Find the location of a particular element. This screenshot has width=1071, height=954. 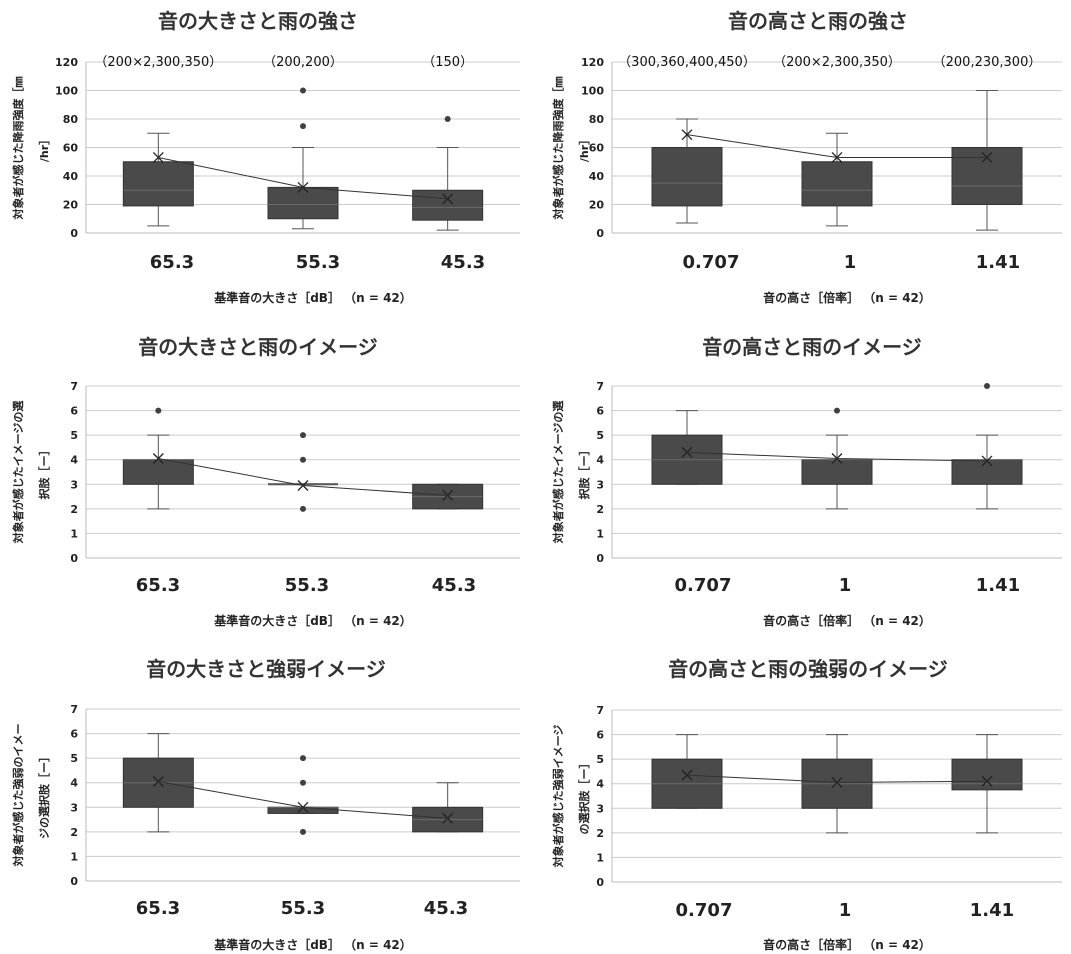

y-axis-label: 対象者が感じたイメージの選 択肢［ー］ is located at coordinates (571, 473).